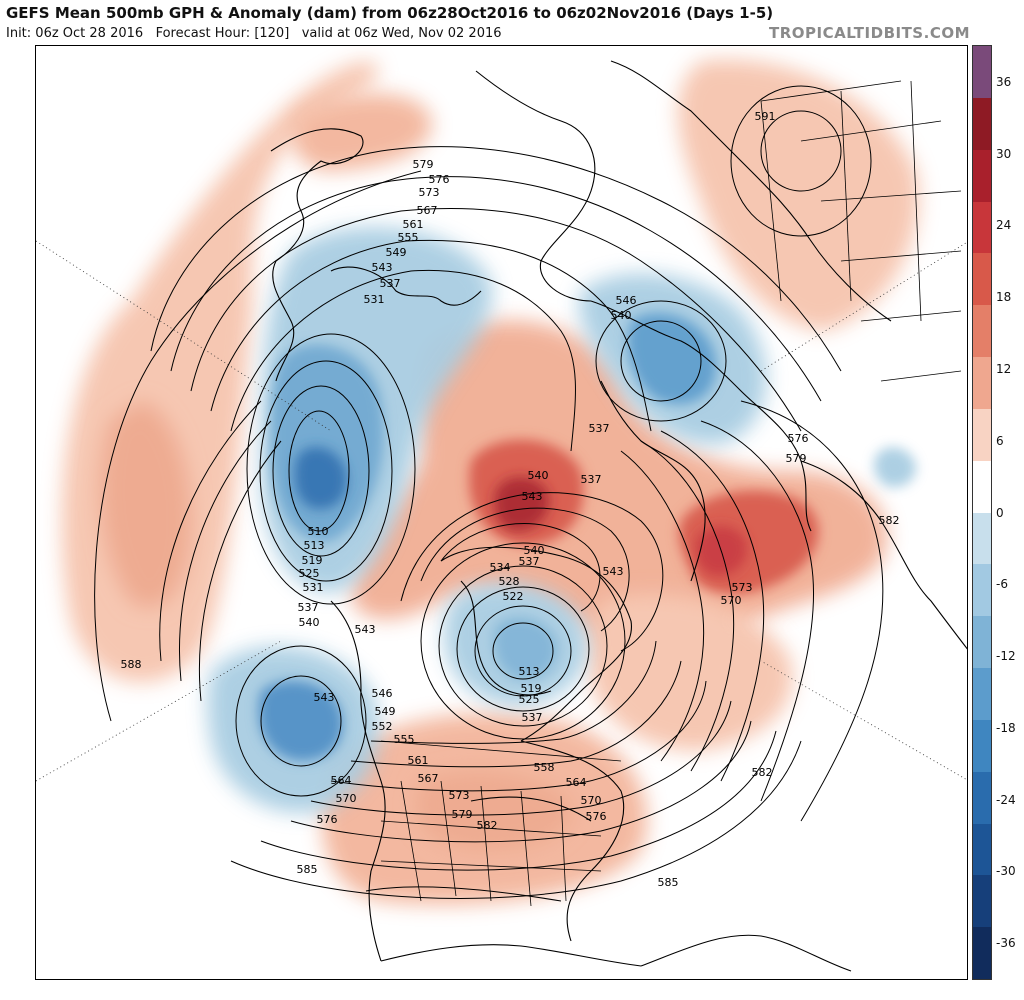  I want to click on colorbar, so click(982, 512).